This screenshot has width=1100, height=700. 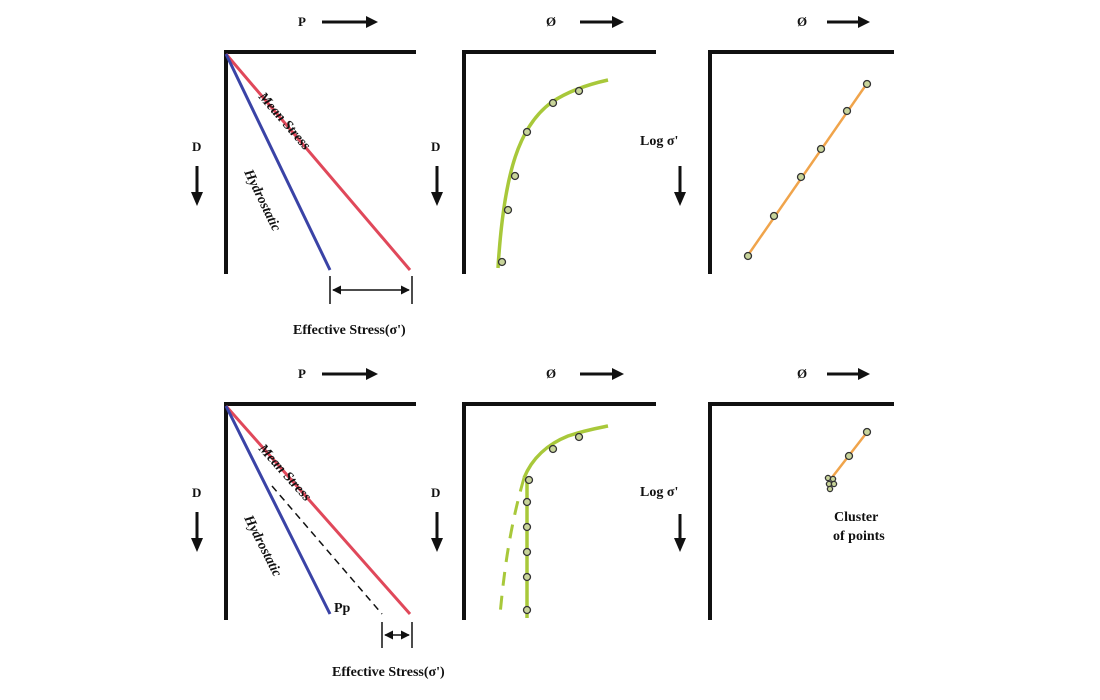 What do you see at coordinates (565, 451) in the screenshot?
I see `bottom-porosity-curve` at bounding box center [565, 451].